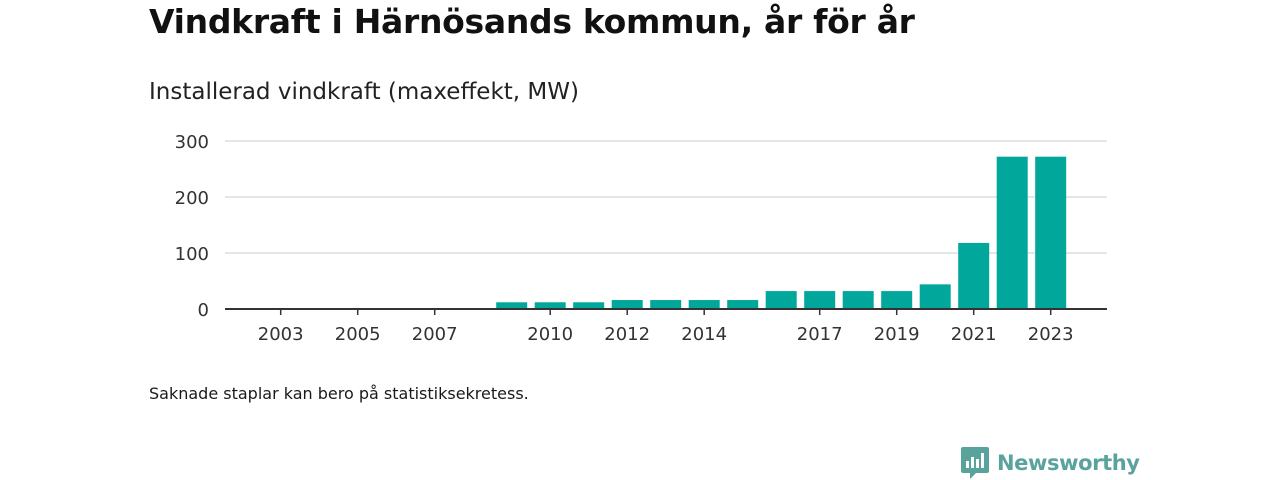 The width and height of the screenshot is (1280, 480). I want to click on chart-title: Vindkraft i Härnösands kommun, år för år, so click(532, 21).